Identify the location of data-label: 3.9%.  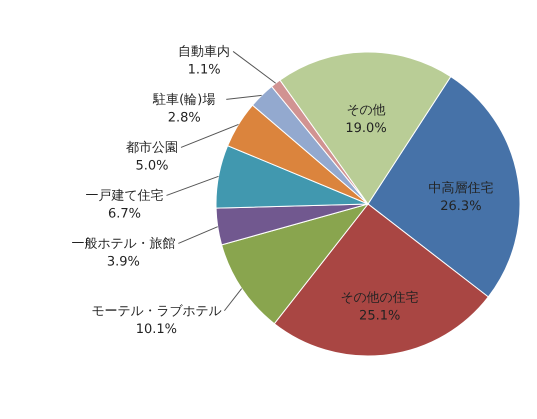
(123, 262).